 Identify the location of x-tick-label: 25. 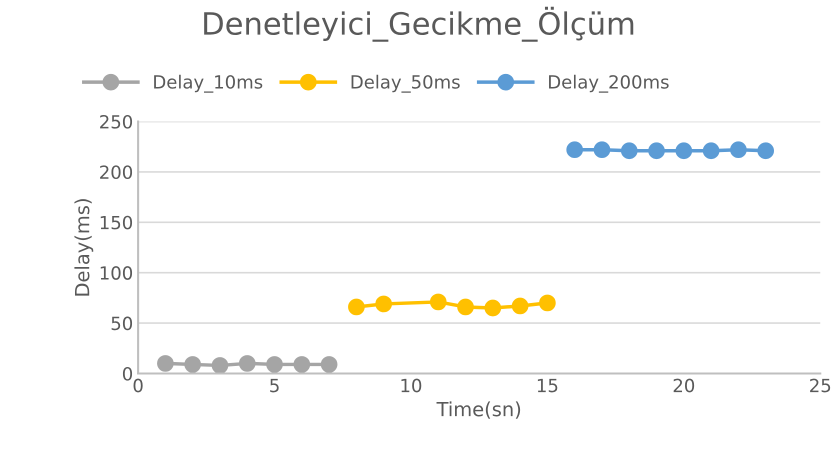
(820, 385).